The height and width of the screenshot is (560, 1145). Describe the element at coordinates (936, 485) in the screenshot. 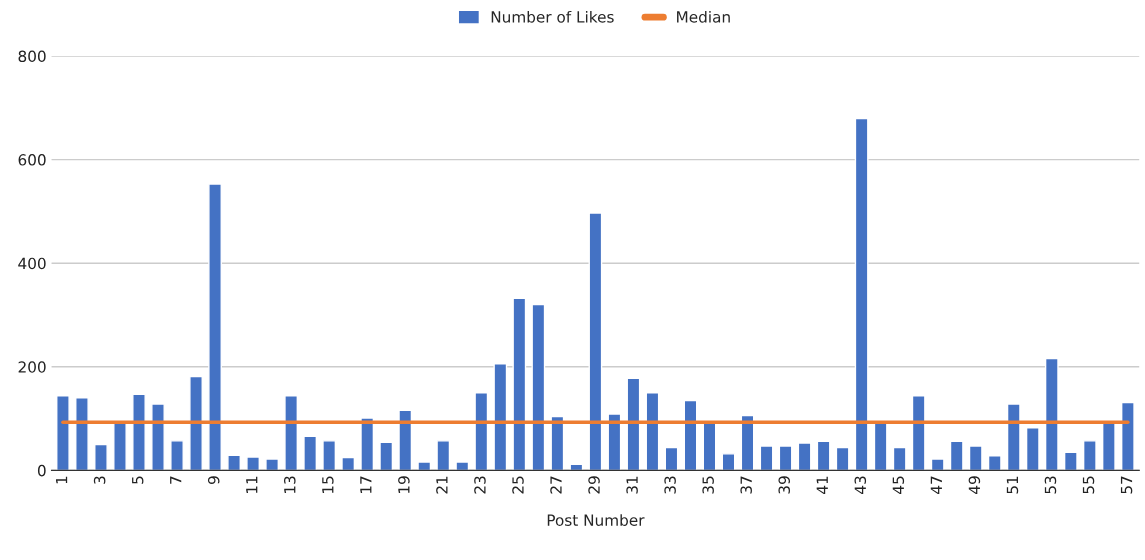

I see `x-tick-label: 47` at that location.